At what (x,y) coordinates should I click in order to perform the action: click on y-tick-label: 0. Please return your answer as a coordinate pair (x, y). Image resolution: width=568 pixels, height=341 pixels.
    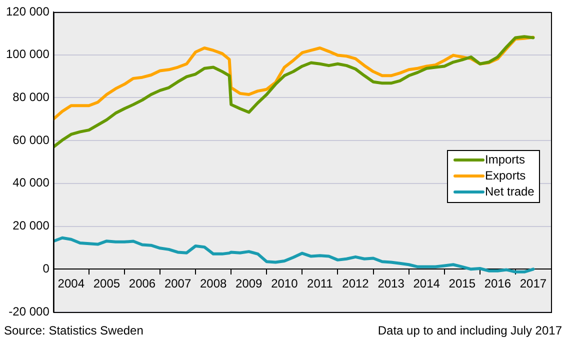
    Looking at the image, I should click on (46, 268).